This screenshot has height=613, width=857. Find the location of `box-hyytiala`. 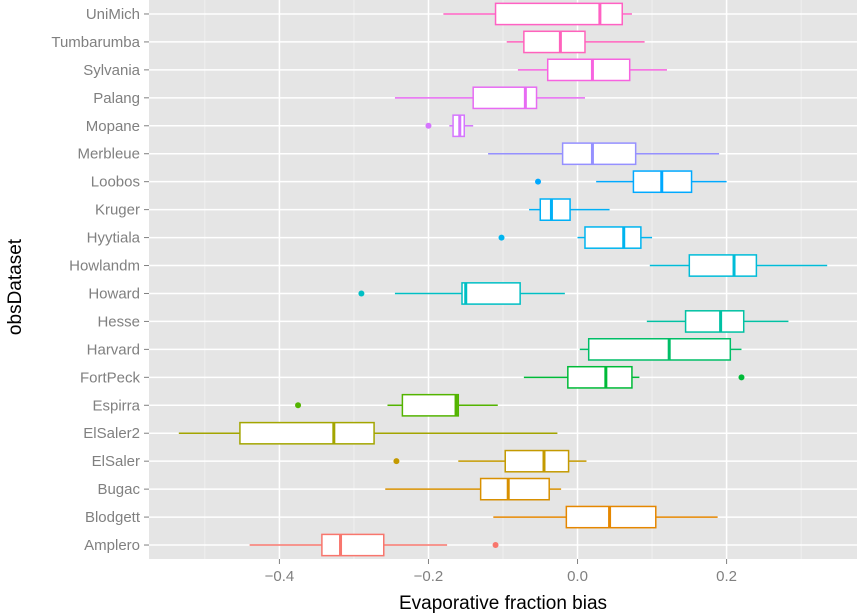

box-hyytiala is located at coordinates (575, 237).